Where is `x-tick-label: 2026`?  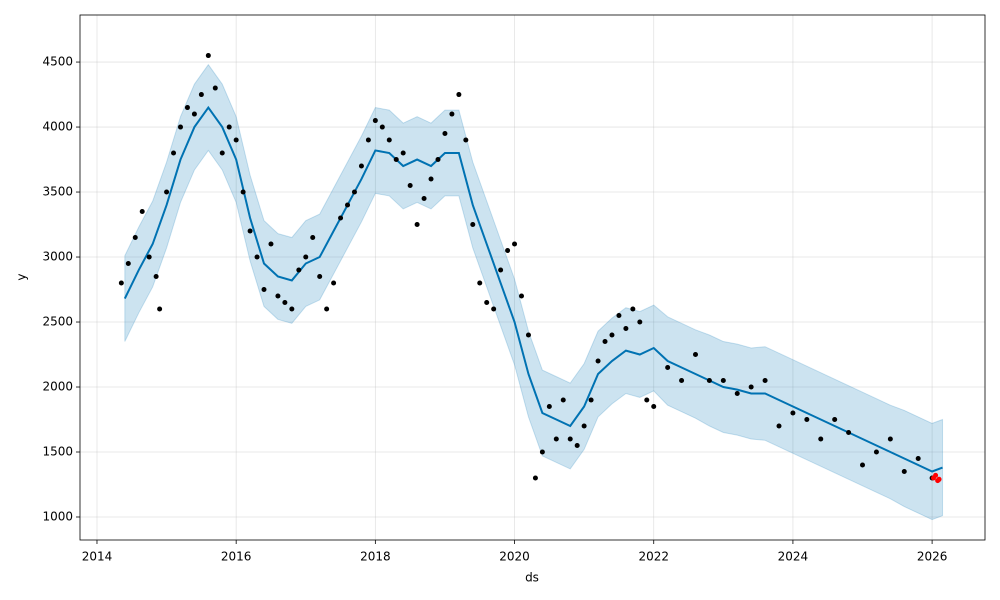 x-tick-label: 2026 is located at coordinates (932, 557).